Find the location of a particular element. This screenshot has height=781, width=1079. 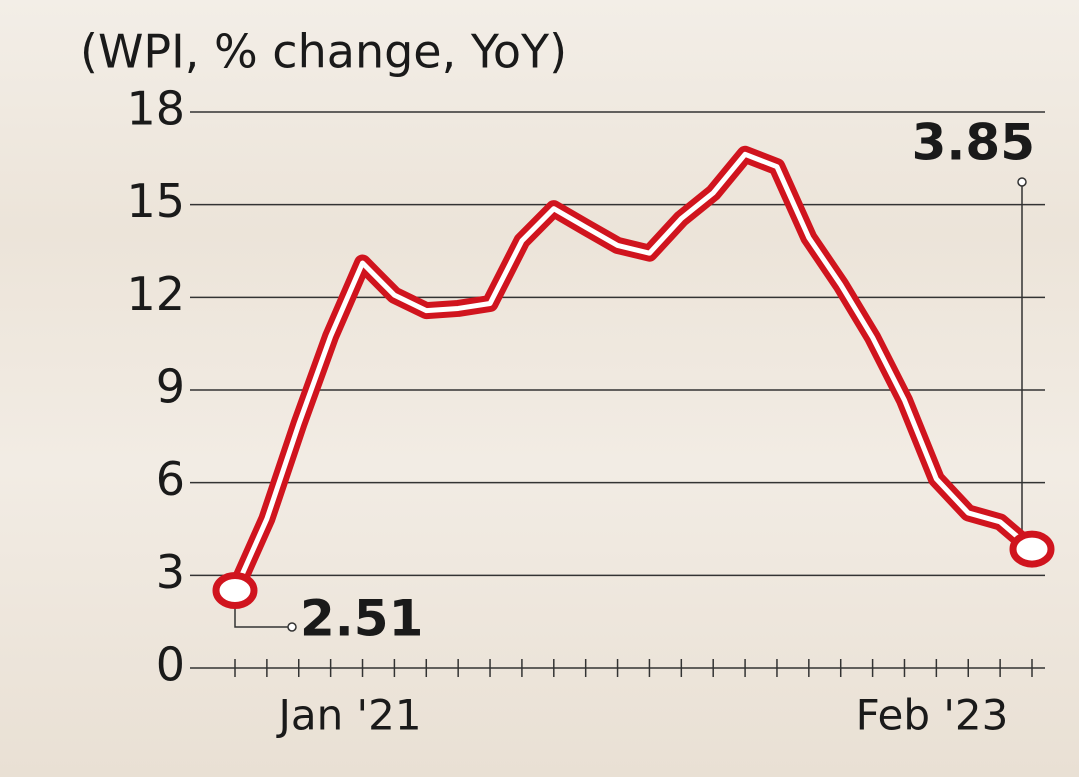

y-tick-label: 6 is located at coordinates (170, 479).